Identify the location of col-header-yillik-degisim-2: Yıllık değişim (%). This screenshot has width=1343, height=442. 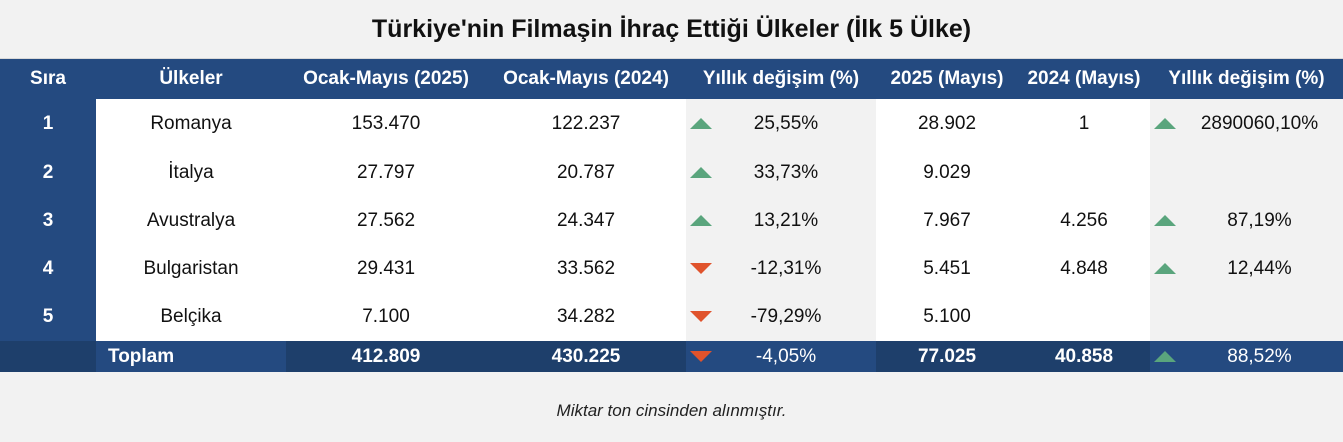
(1246, 79).